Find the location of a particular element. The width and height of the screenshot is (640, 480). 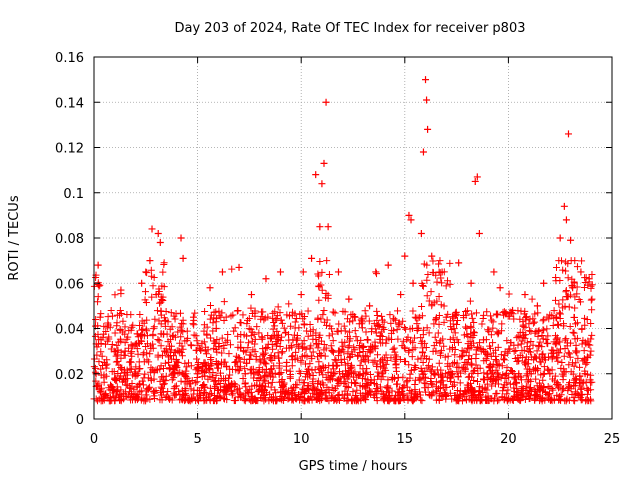

y-tick-label: 0.16 is located at coordinates (69, 58).